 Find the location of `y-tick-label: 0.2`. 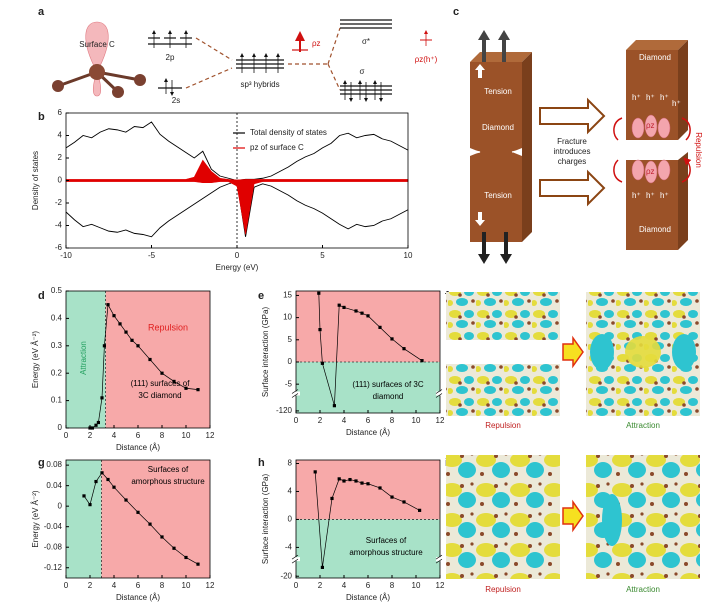

y-tick-label: 0.2 is located at coordinates (57, 372).